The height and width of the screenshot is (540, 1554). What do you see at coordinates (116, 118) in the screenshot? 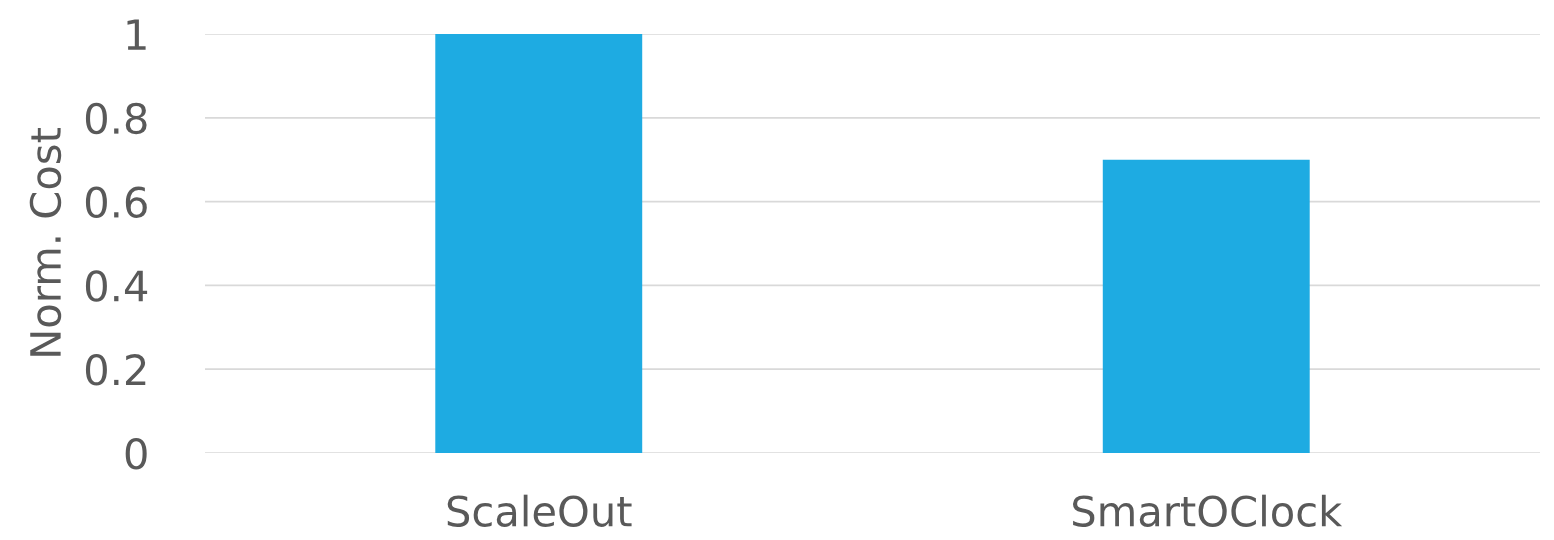
I see `y-tick-label: 0.8` at bounding box center [116, 118].